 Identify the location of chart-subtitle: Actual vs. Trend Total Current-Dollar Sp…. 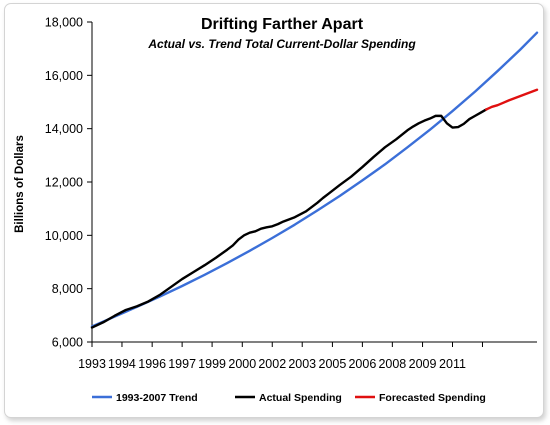
(281, 44).